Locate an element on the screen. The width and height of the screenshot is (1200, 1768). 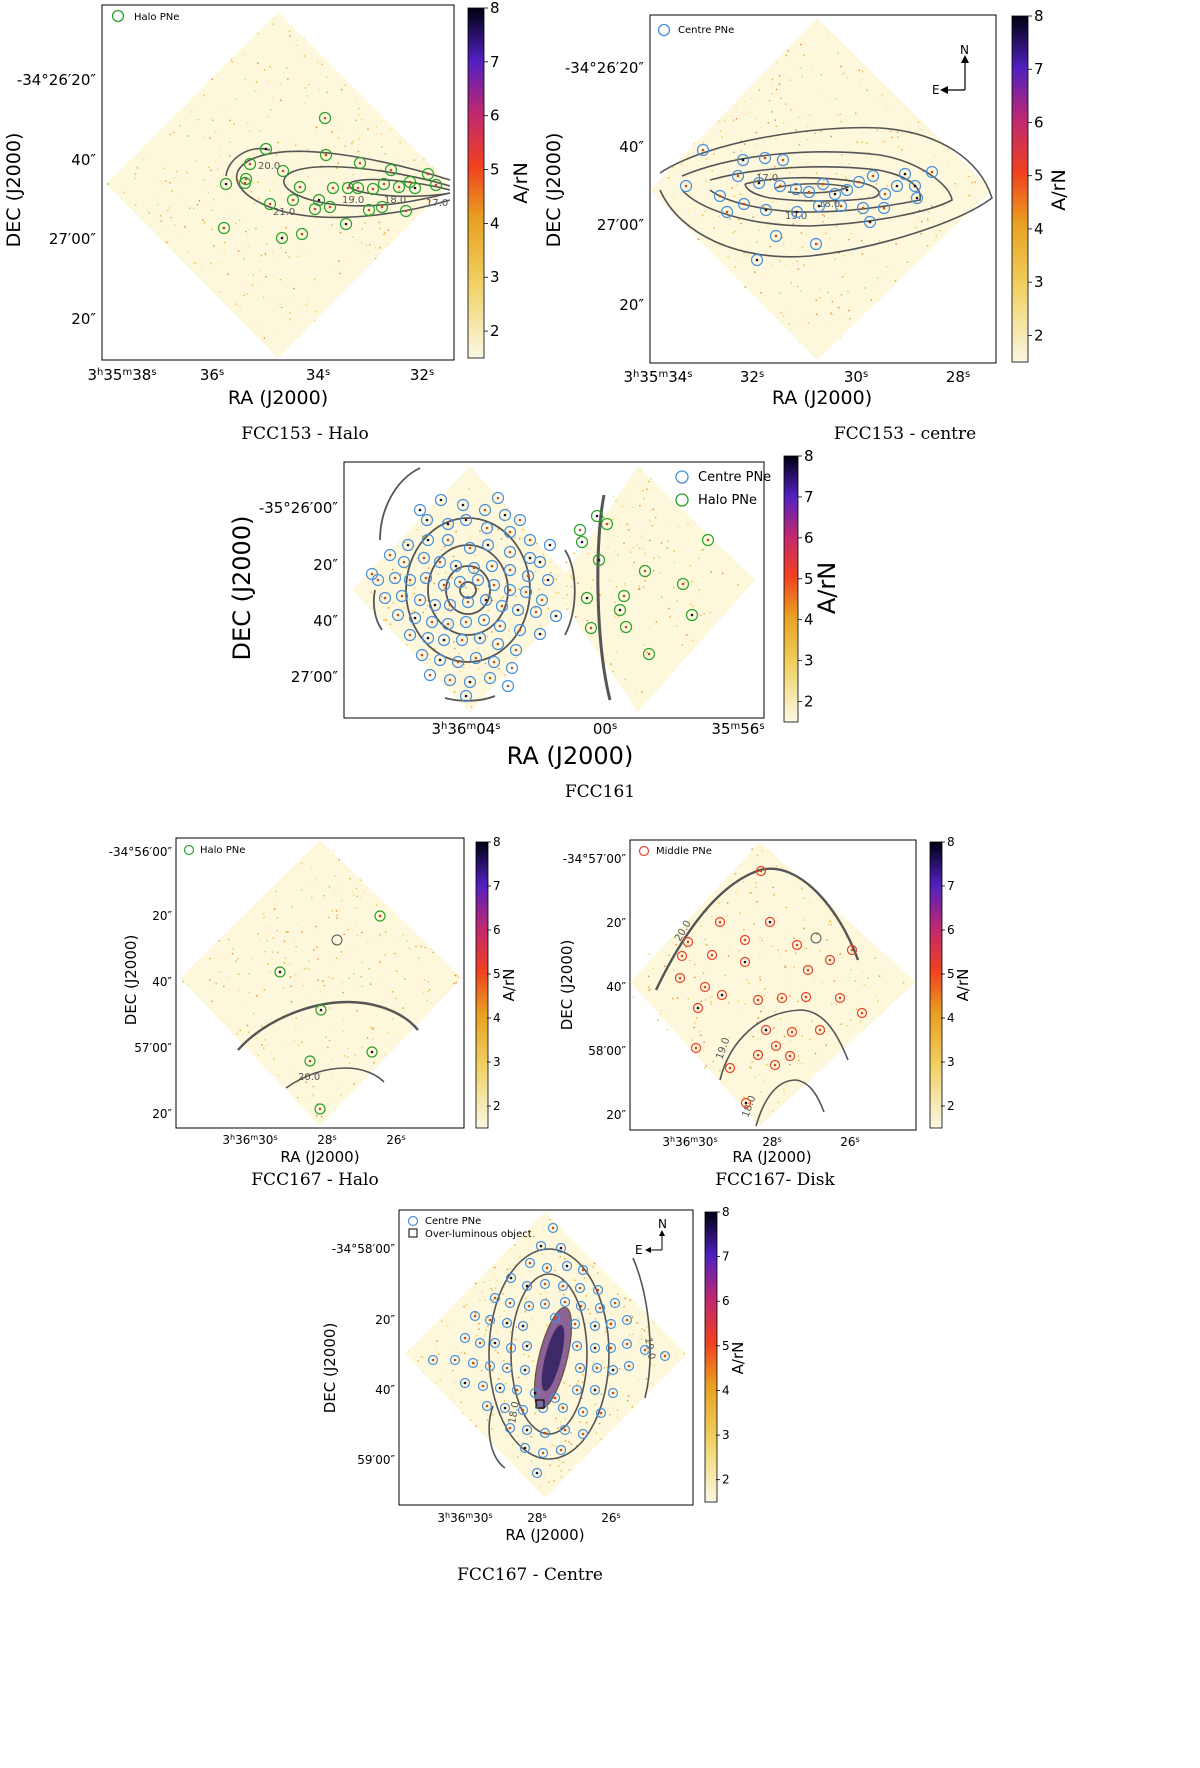
contours is located at coordinates (492, 584).